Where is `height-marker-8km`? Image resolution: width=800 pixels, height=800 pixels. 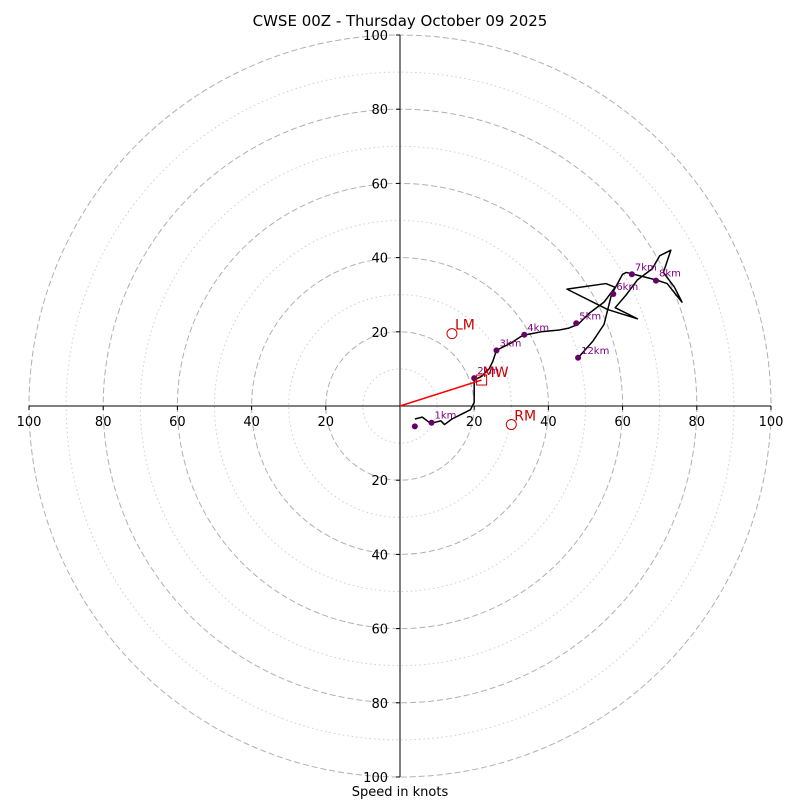 height-marker-8km is located at coordinates (655, 280).